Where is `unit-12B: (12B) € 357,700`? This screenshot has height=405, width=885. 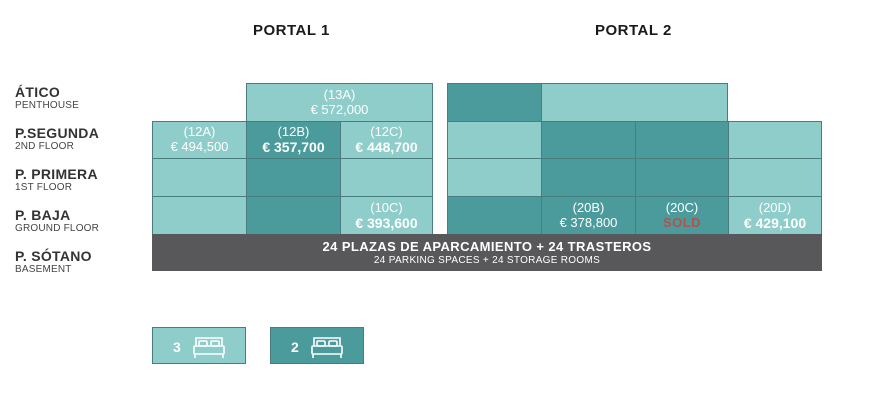 unit-12B: (12B) € 357,700 is located at coordinates (293, 140).